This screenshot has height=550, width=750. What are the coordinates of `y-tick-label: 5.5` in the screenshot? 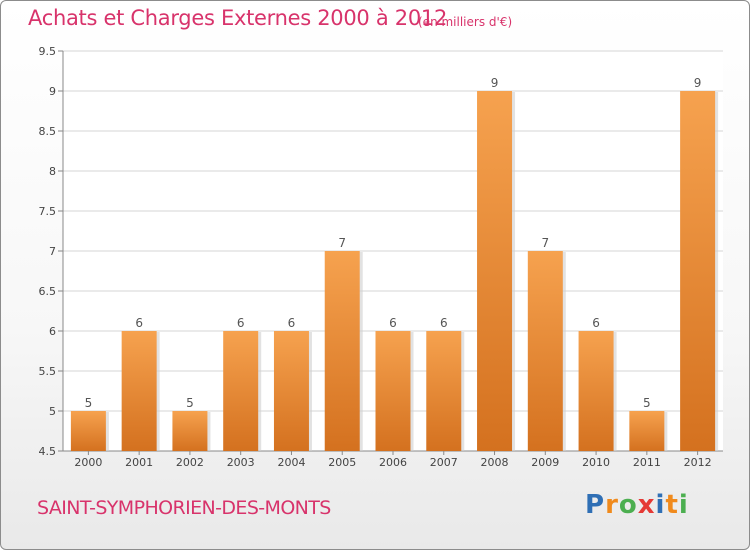 It's located at (48, 371).